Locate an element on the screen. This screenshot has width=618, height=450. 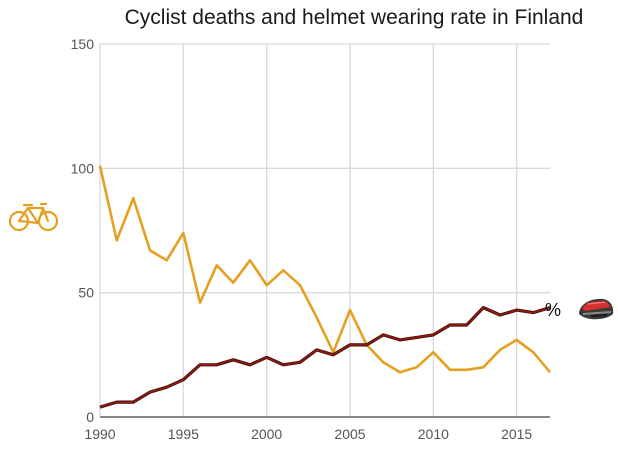
helmet-icon is located at coordinates (596, 309).